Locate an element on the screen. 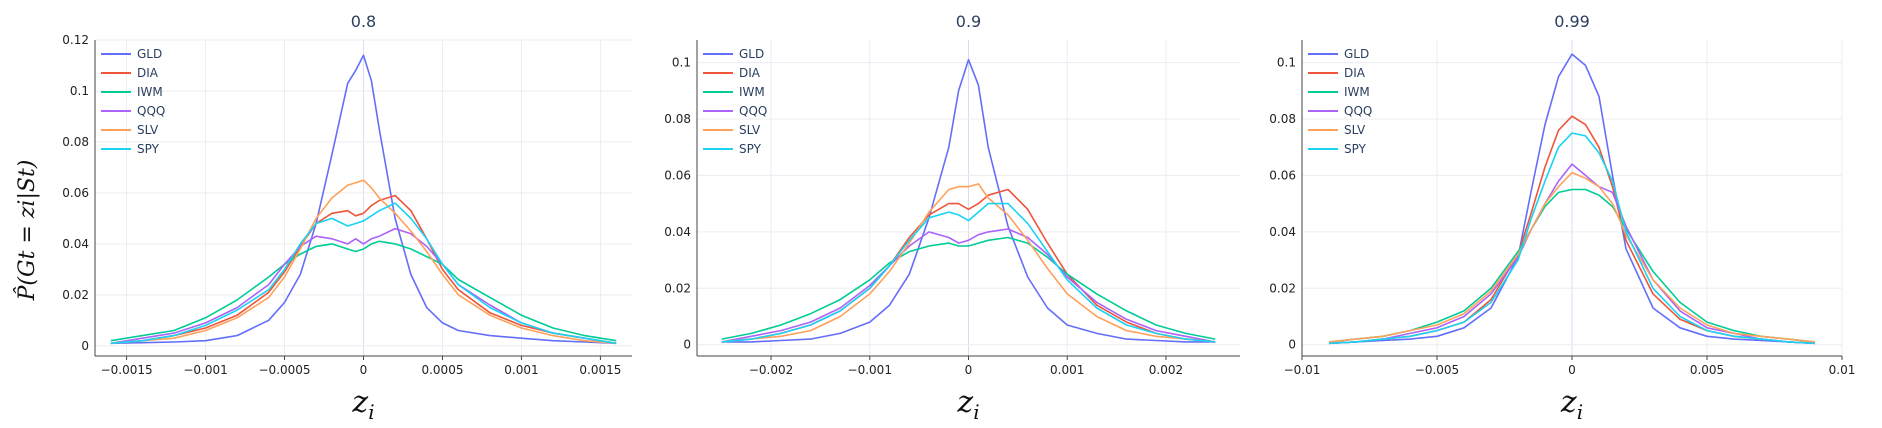  x-tick-label: −0.01 is located at coordinates (1302, 370).